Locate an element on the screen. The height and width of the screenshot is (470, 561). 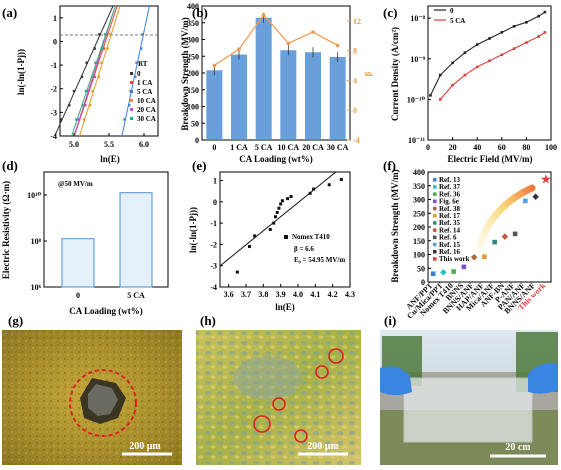
x-axis-label: Electric Field (MV/m) is located at coordinates (490, 159).